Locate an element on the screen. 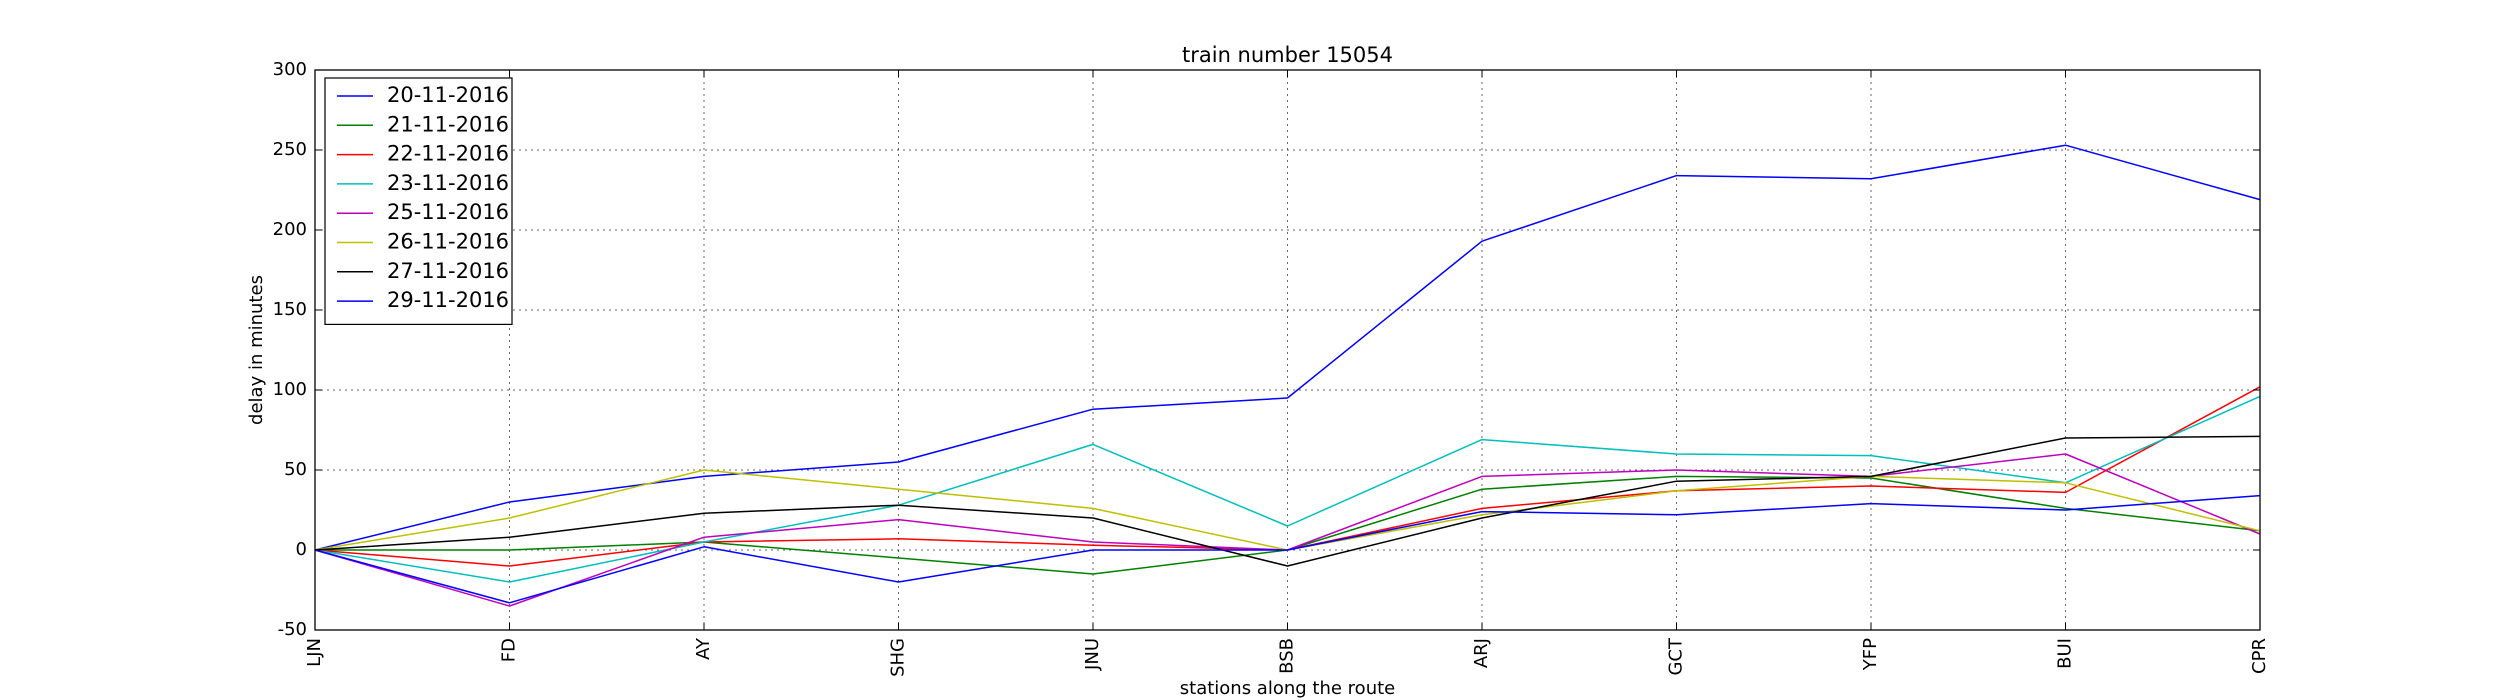  x-tick-label: ARJ is located at coordinates (1481, 653).